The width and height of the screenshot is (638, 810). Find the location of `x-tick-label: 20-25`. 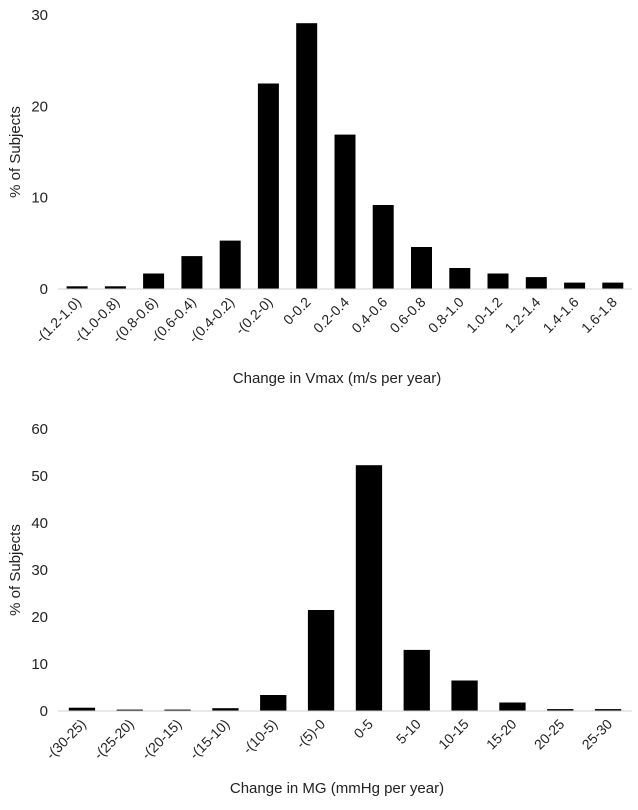

x-tick-label: 20-25 is located at coordinates (549, 734).